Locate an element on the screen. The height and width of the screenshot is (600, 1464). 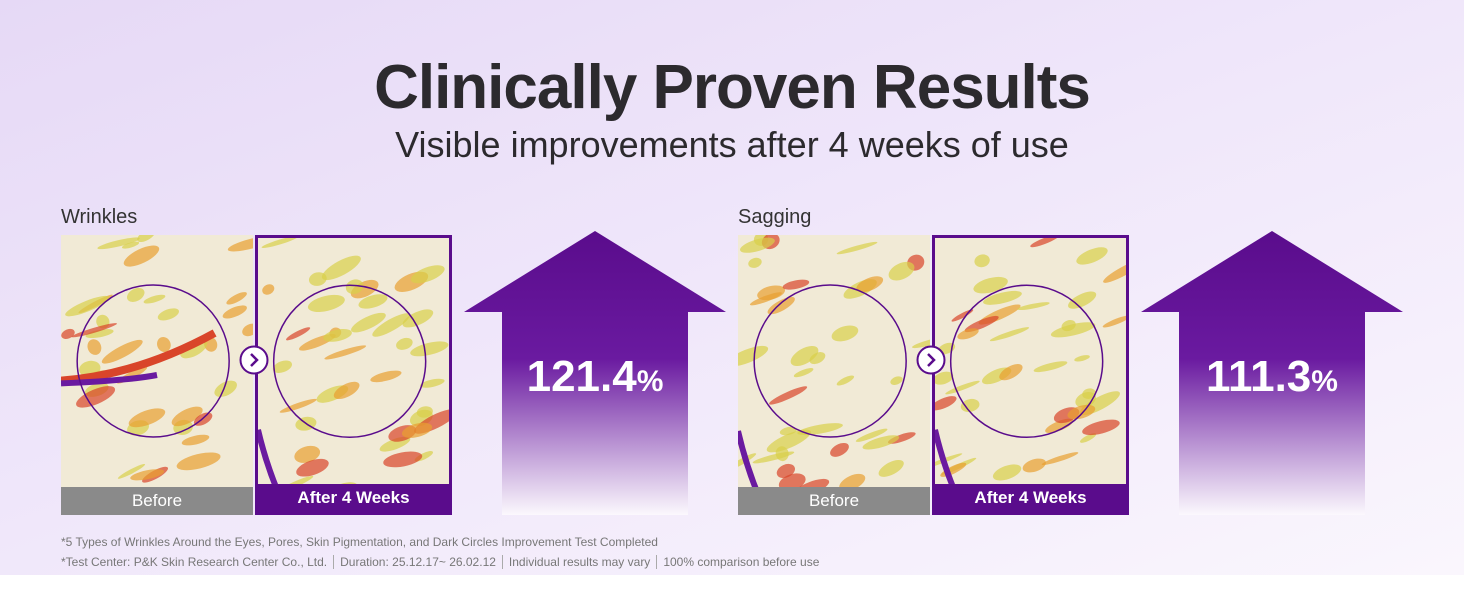
footnote-item: 100% comparison before use is located at coordinates (741, 562).